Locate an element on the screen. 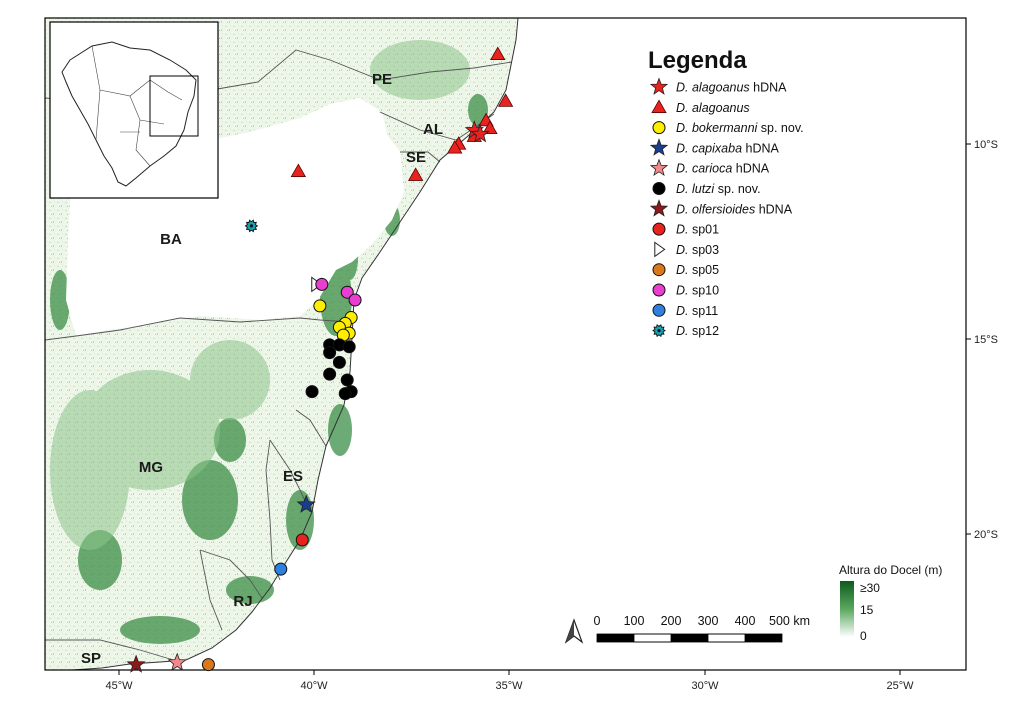  state-label-mg: MG is located at coordinates (151, 467).